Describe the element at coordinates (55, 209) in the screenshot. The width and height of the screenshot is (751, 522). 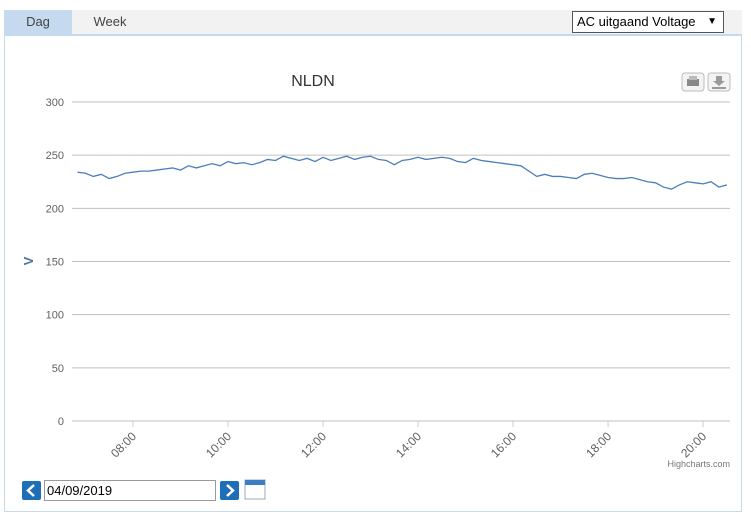
I see `y-tick-label: 200` at that location.